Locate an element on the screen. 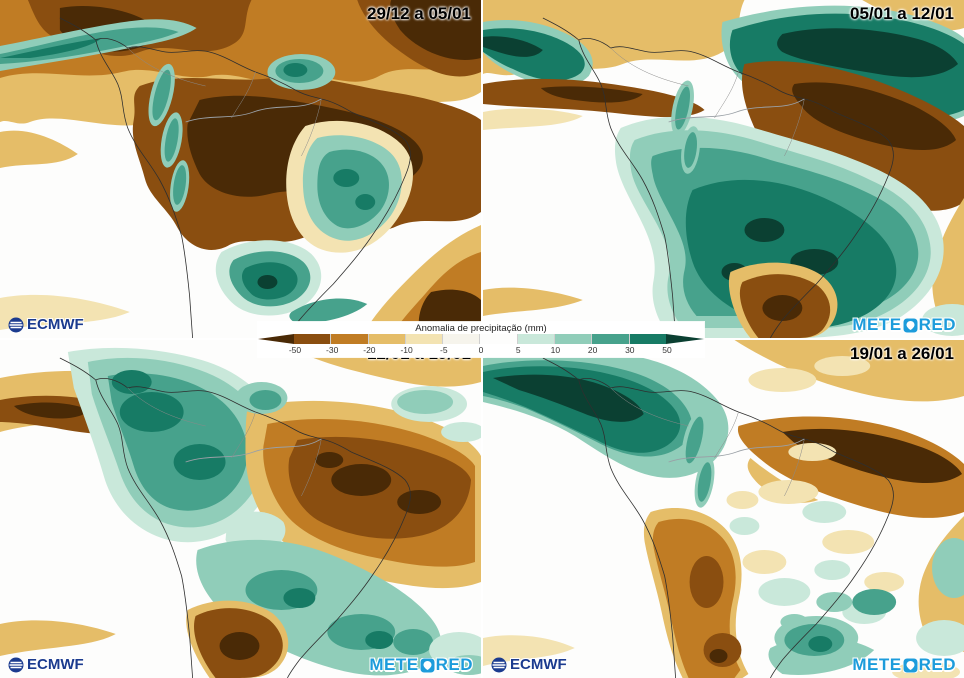 This screenshot has height=678, width=964. colorbar-ticks: -50 -30 -20 -10 -5 0 5 10 20 30 50 is located at coordinates (480, 350).